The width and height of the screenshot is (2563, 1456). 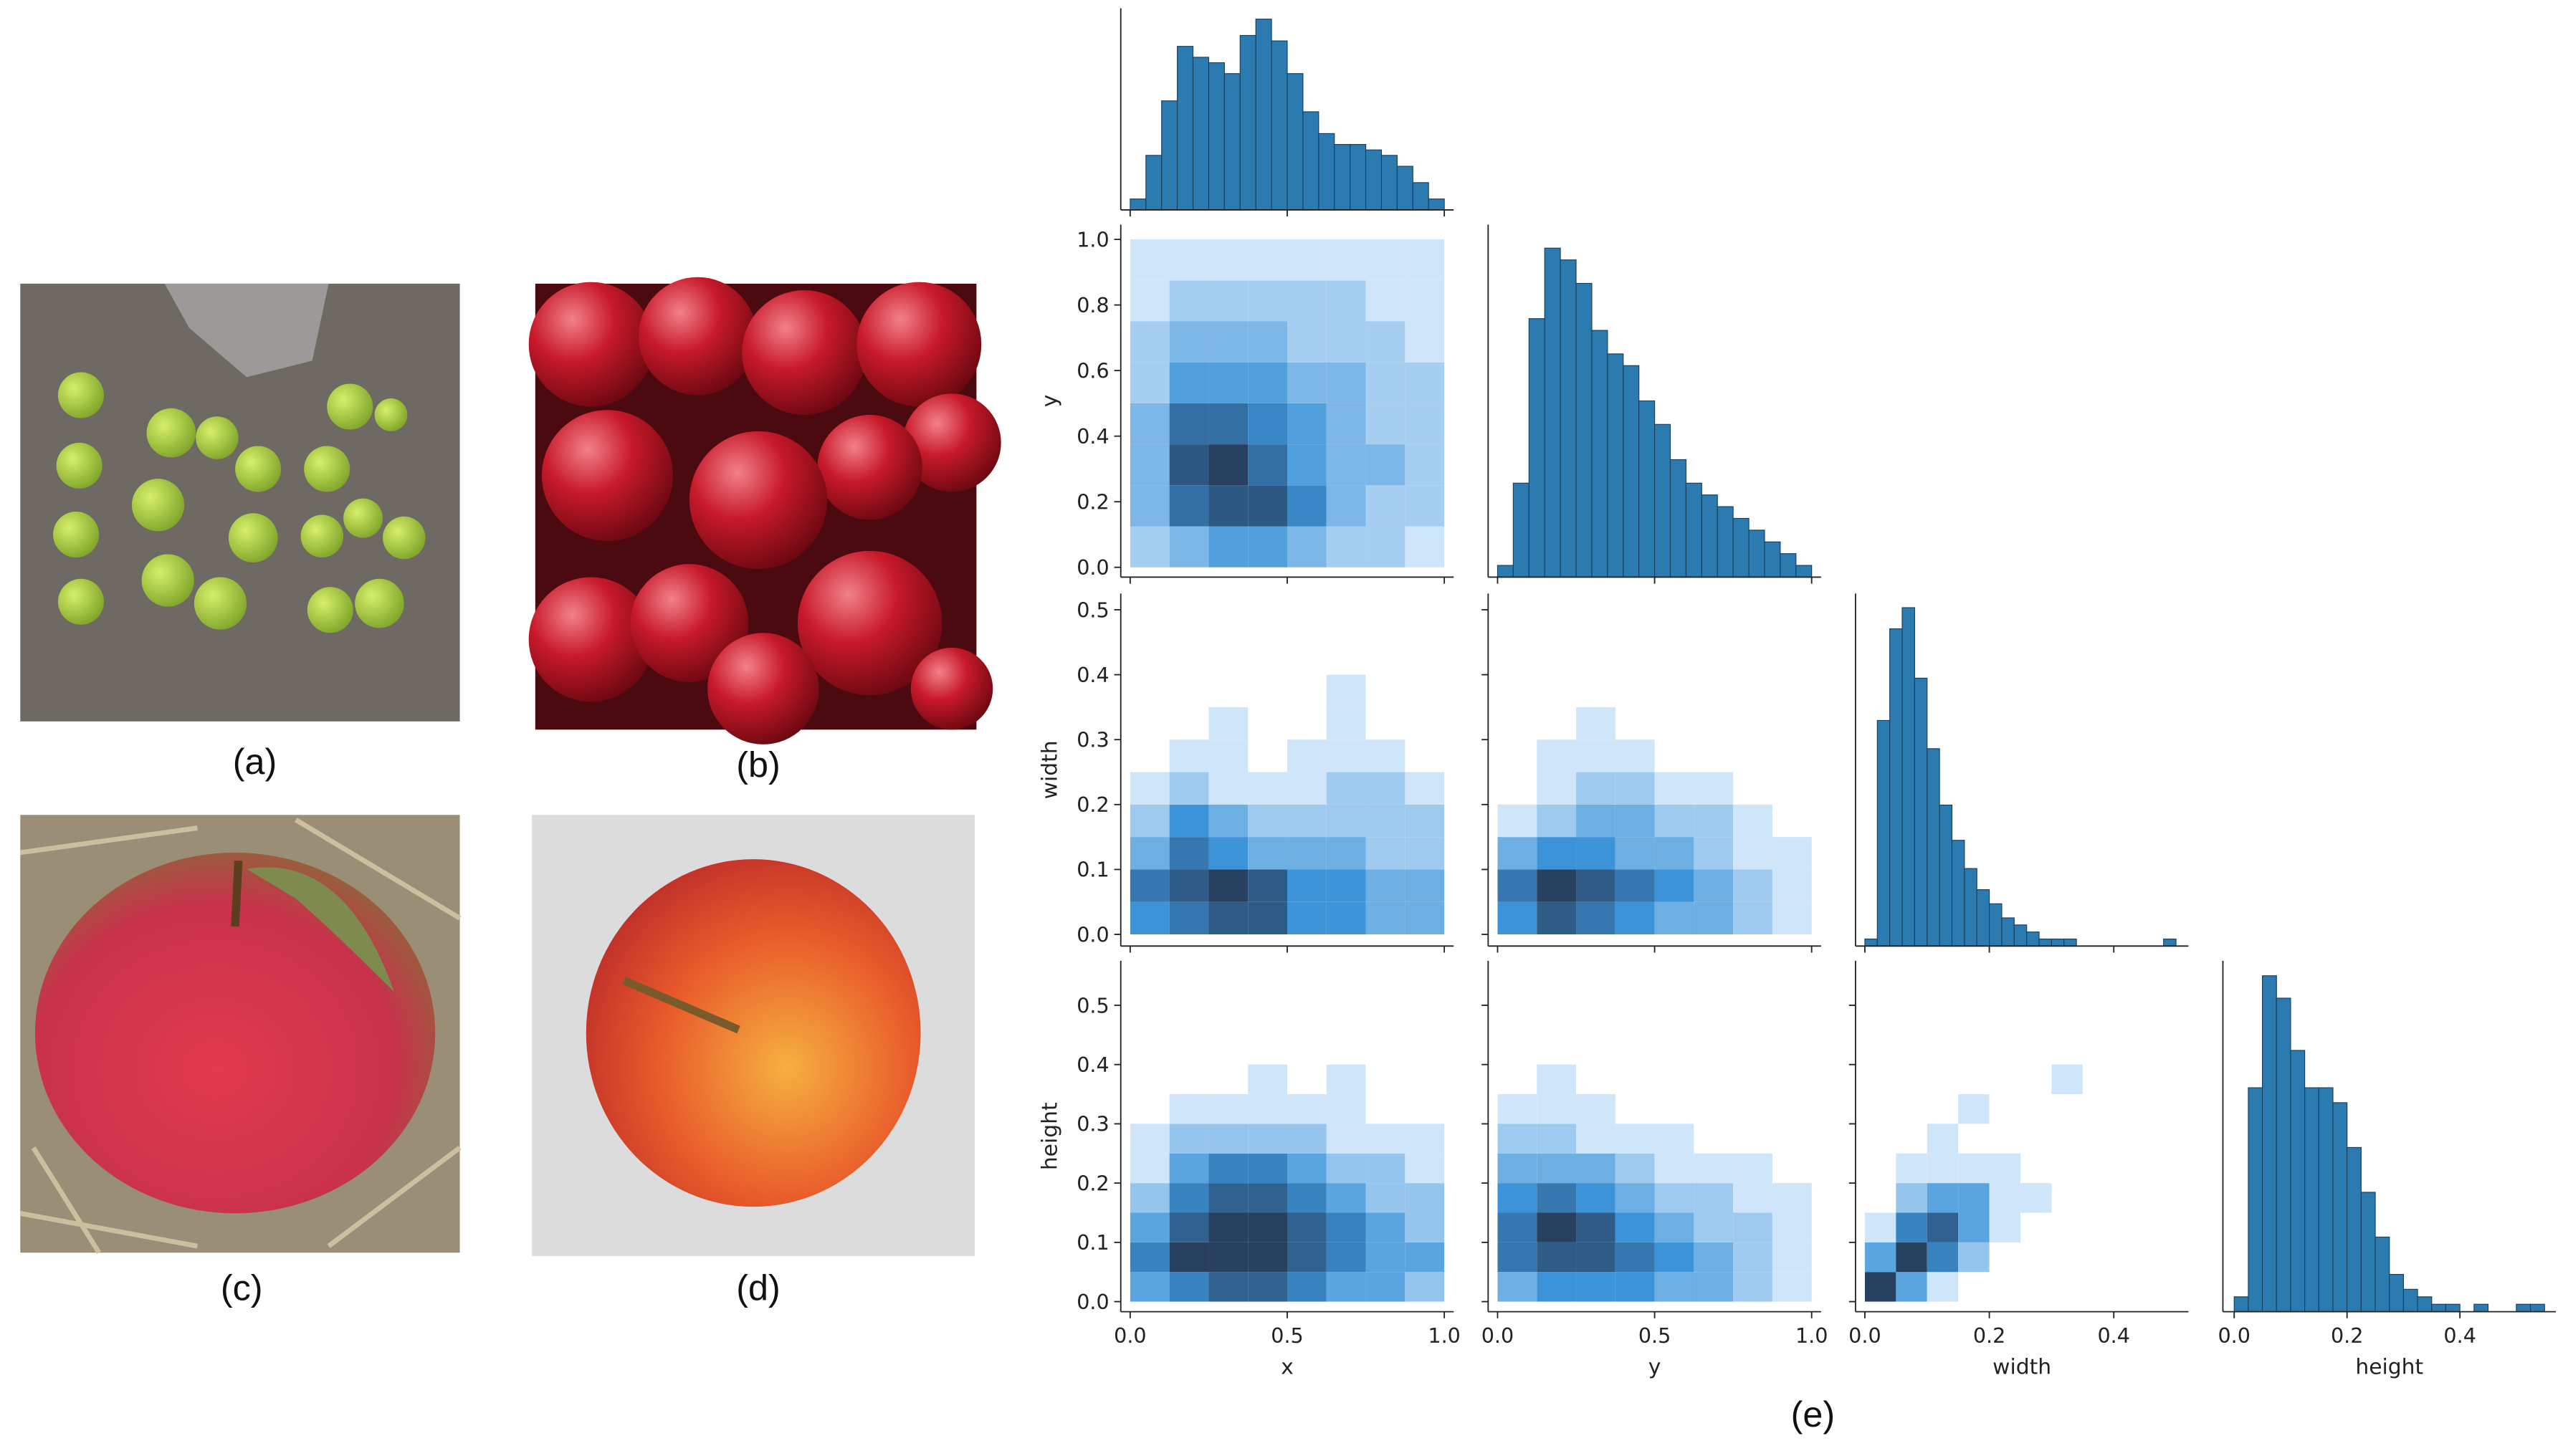 I want to click on y-tick-label: 0.6, so click(x=1093, y=370).